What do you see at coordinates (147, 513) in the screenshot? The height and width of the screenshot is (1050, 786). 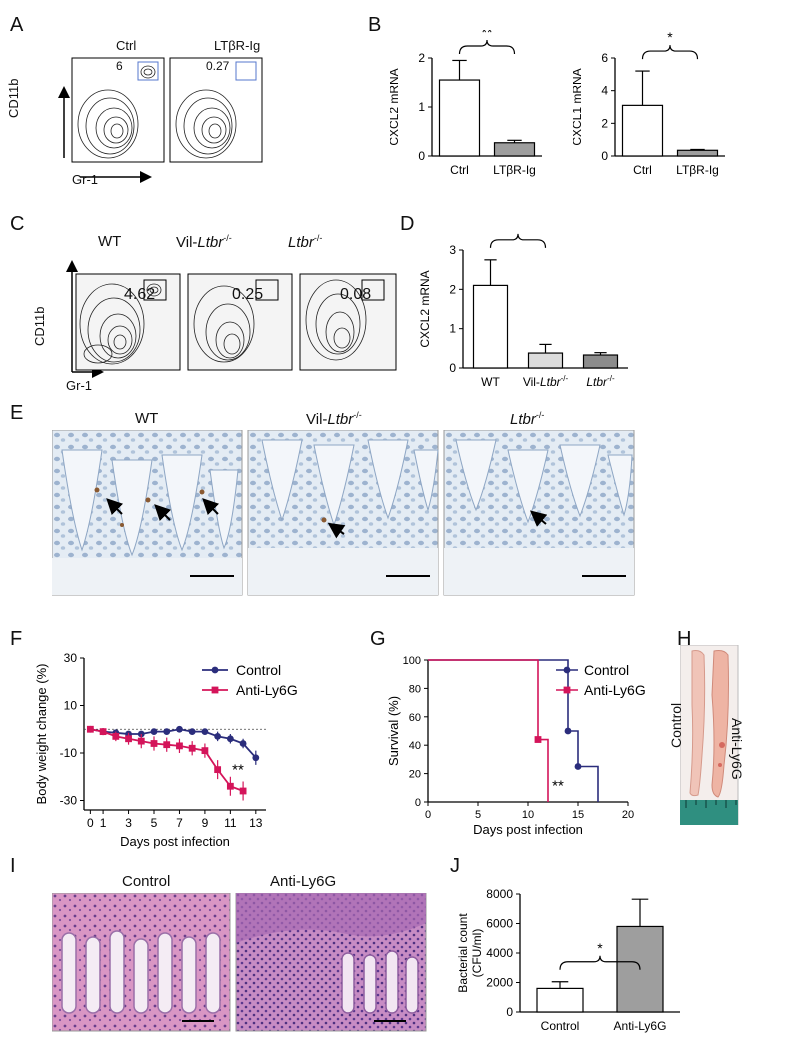 I see `ihc-image-wt` at bounding box center [147, 513].